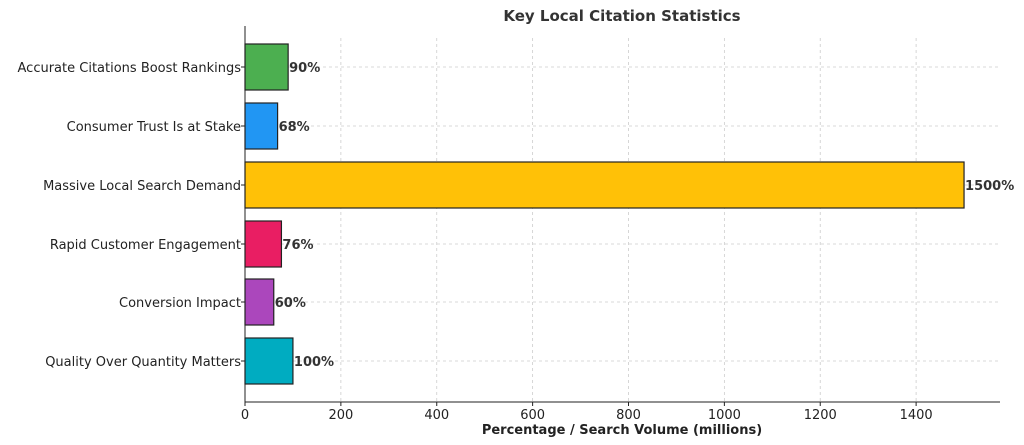  Describe the element at coordinates (622, 430) in the screenshot. I see `x-axis-title: Percentage / Search Volume (millions)` at that location.